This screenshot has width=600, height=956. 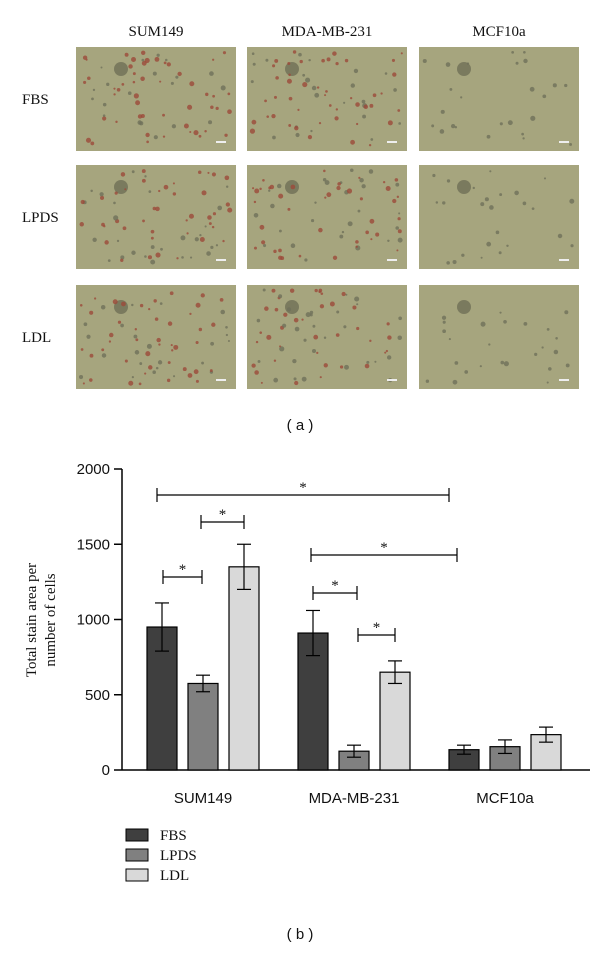 I want to click on legend-label: LPDS, so click(x=178, y=856).